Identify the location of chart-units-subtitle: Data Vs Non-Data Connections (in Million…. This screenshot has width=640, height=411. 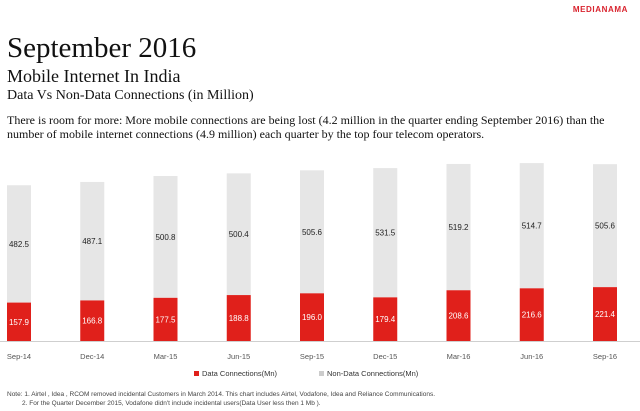
(130, 95).